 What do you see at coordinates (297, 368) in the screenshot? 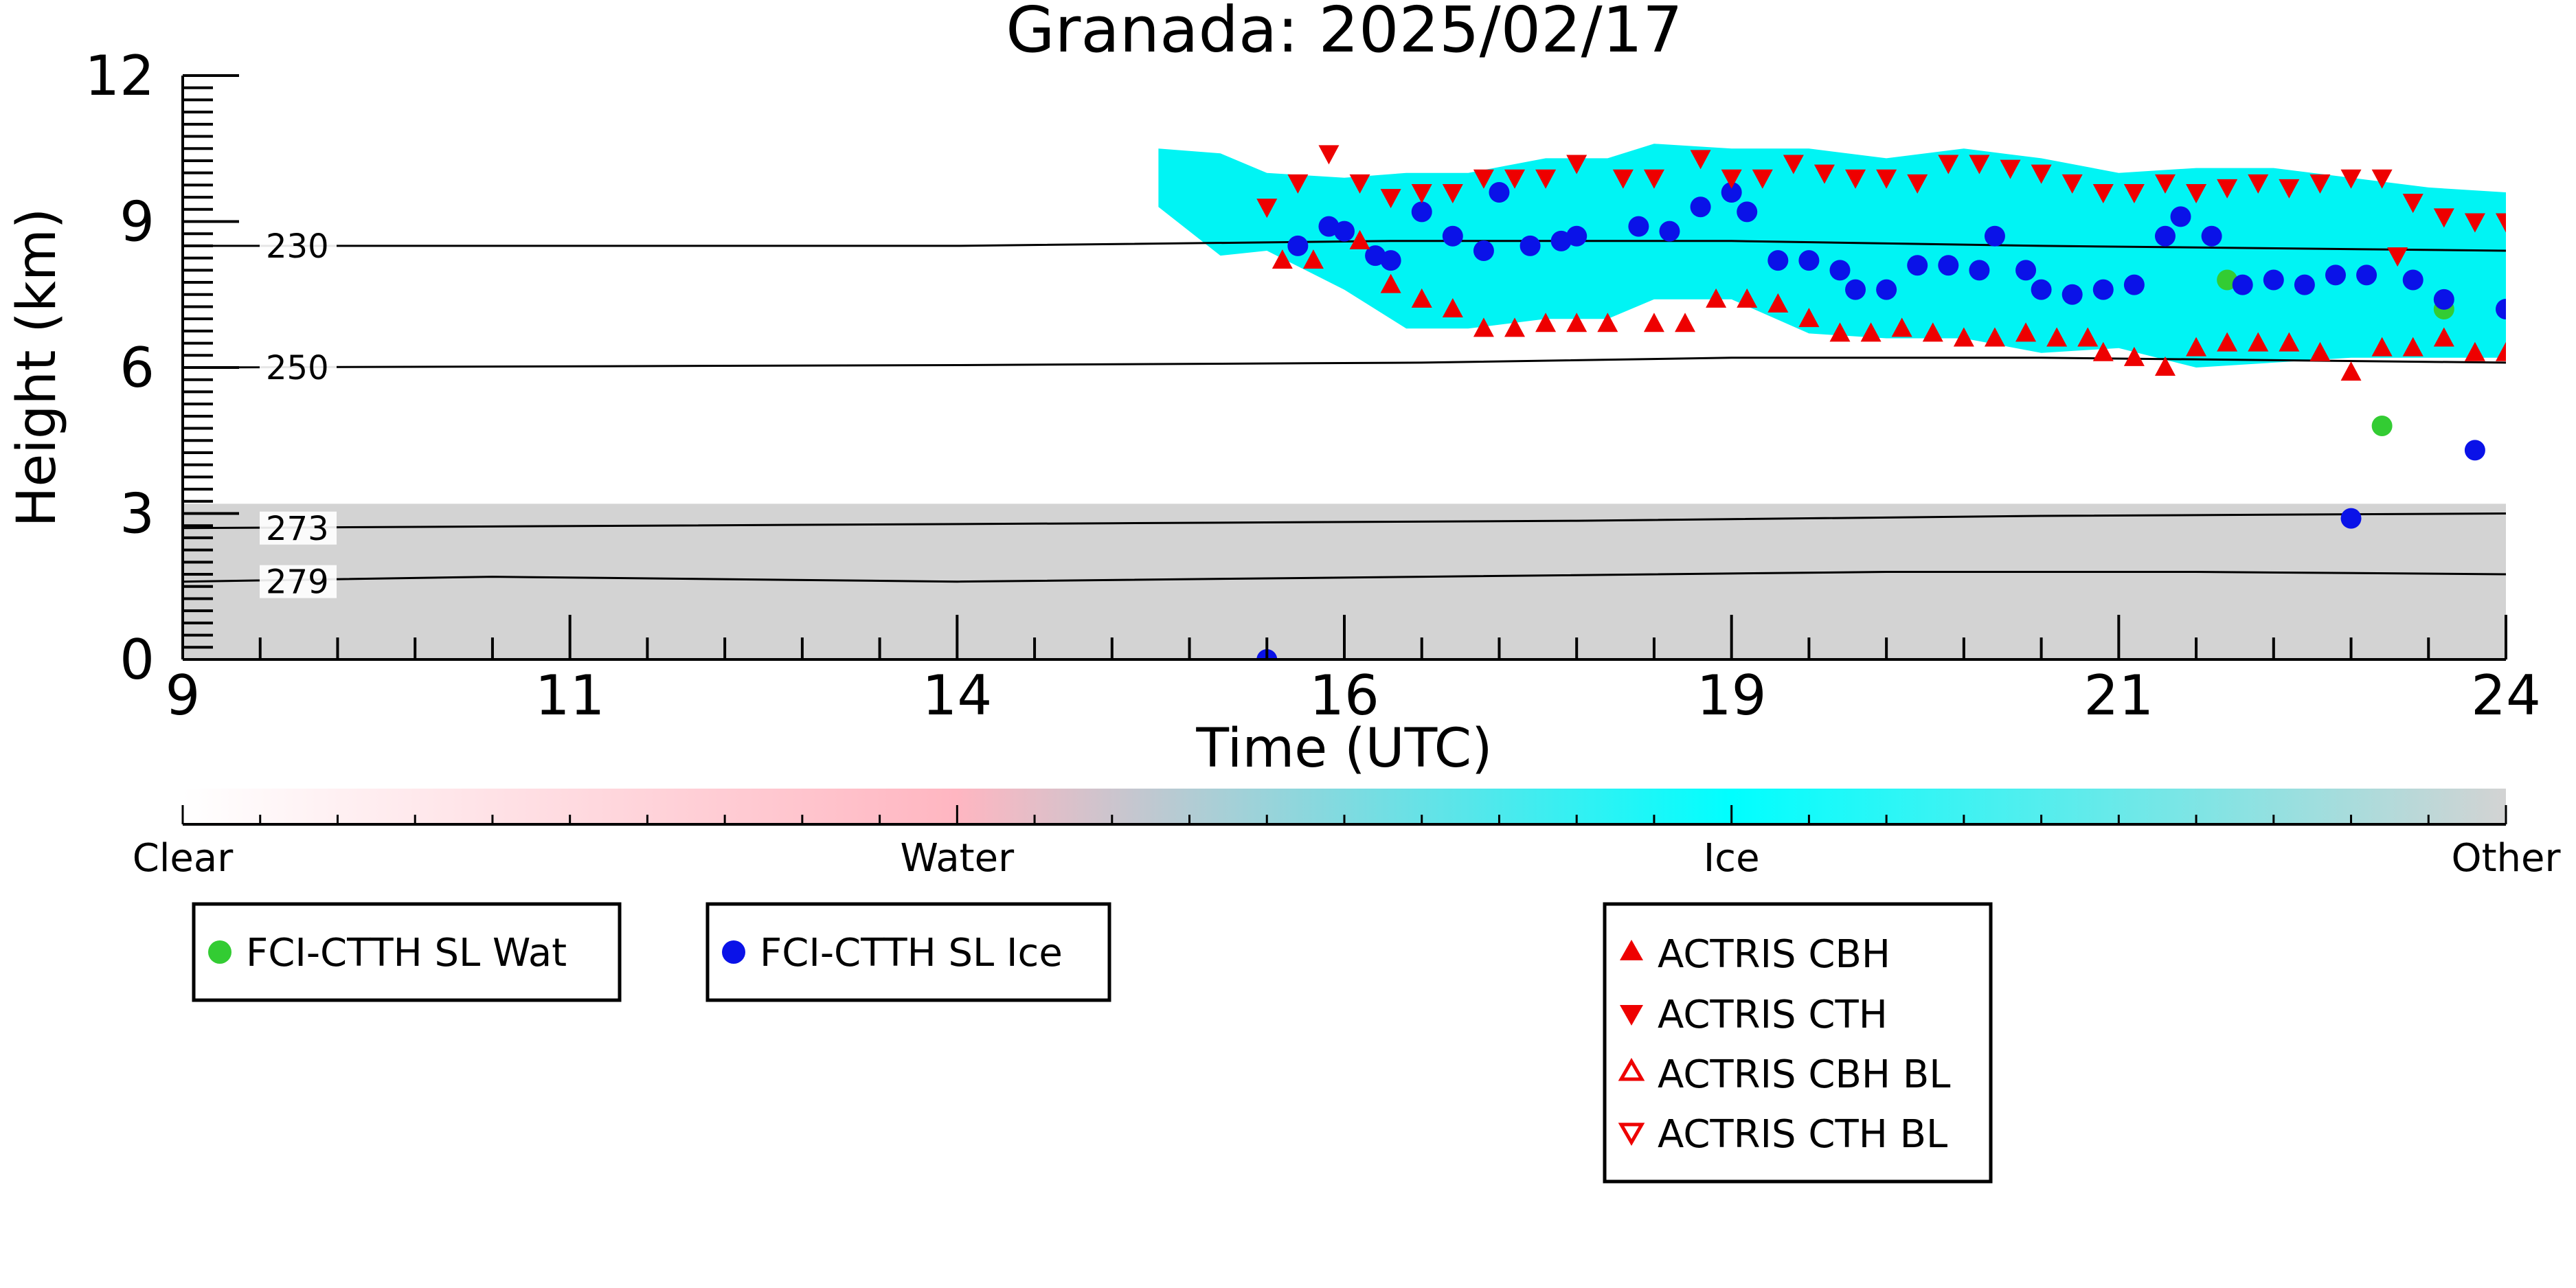
I see `isotherm-label: 250` at bounding box center [297, 368].